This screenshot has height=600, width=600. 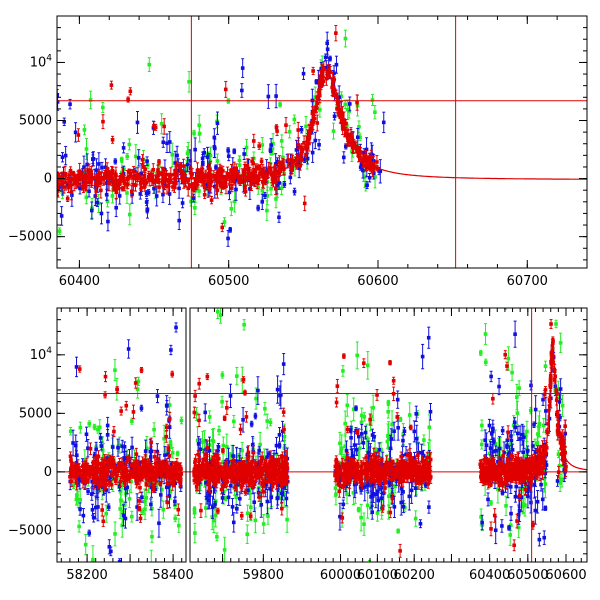 What do you see at coordinates (41, 61) in the screenshot?
I see `y-tick-label: 104` at bounding box center [41, 61].